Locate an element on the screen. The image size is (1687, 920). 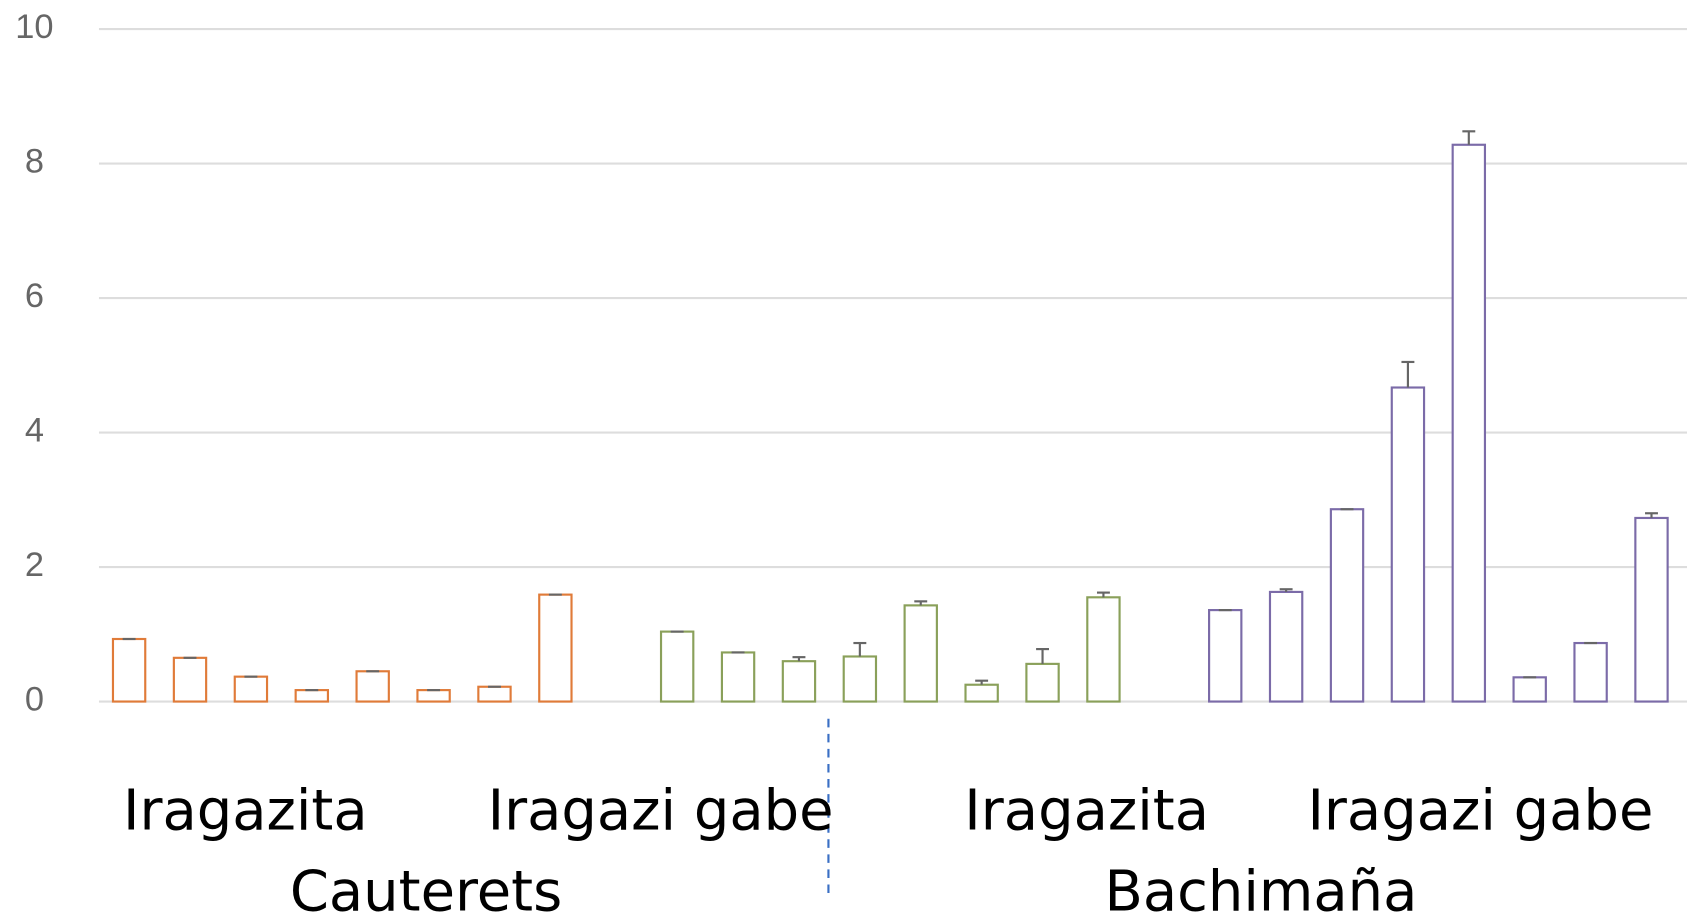
y-tick-label: 10 is located at coordinates (34, 27).